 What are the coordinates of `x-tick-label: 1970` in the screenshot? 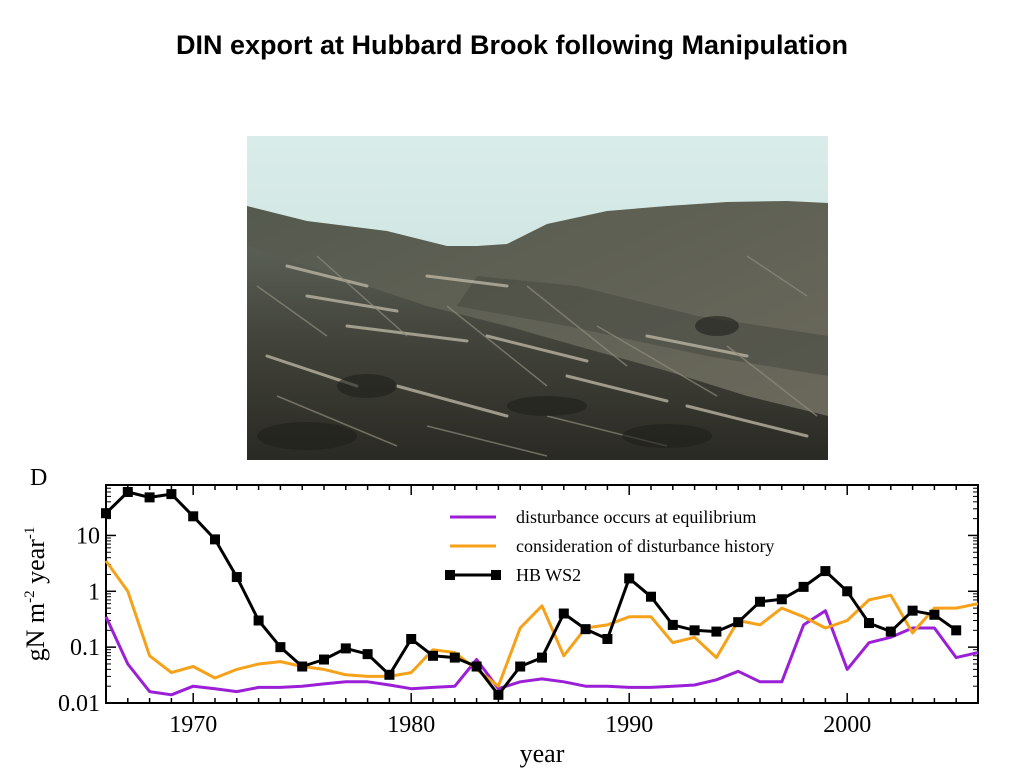 It's located at (193, 725).